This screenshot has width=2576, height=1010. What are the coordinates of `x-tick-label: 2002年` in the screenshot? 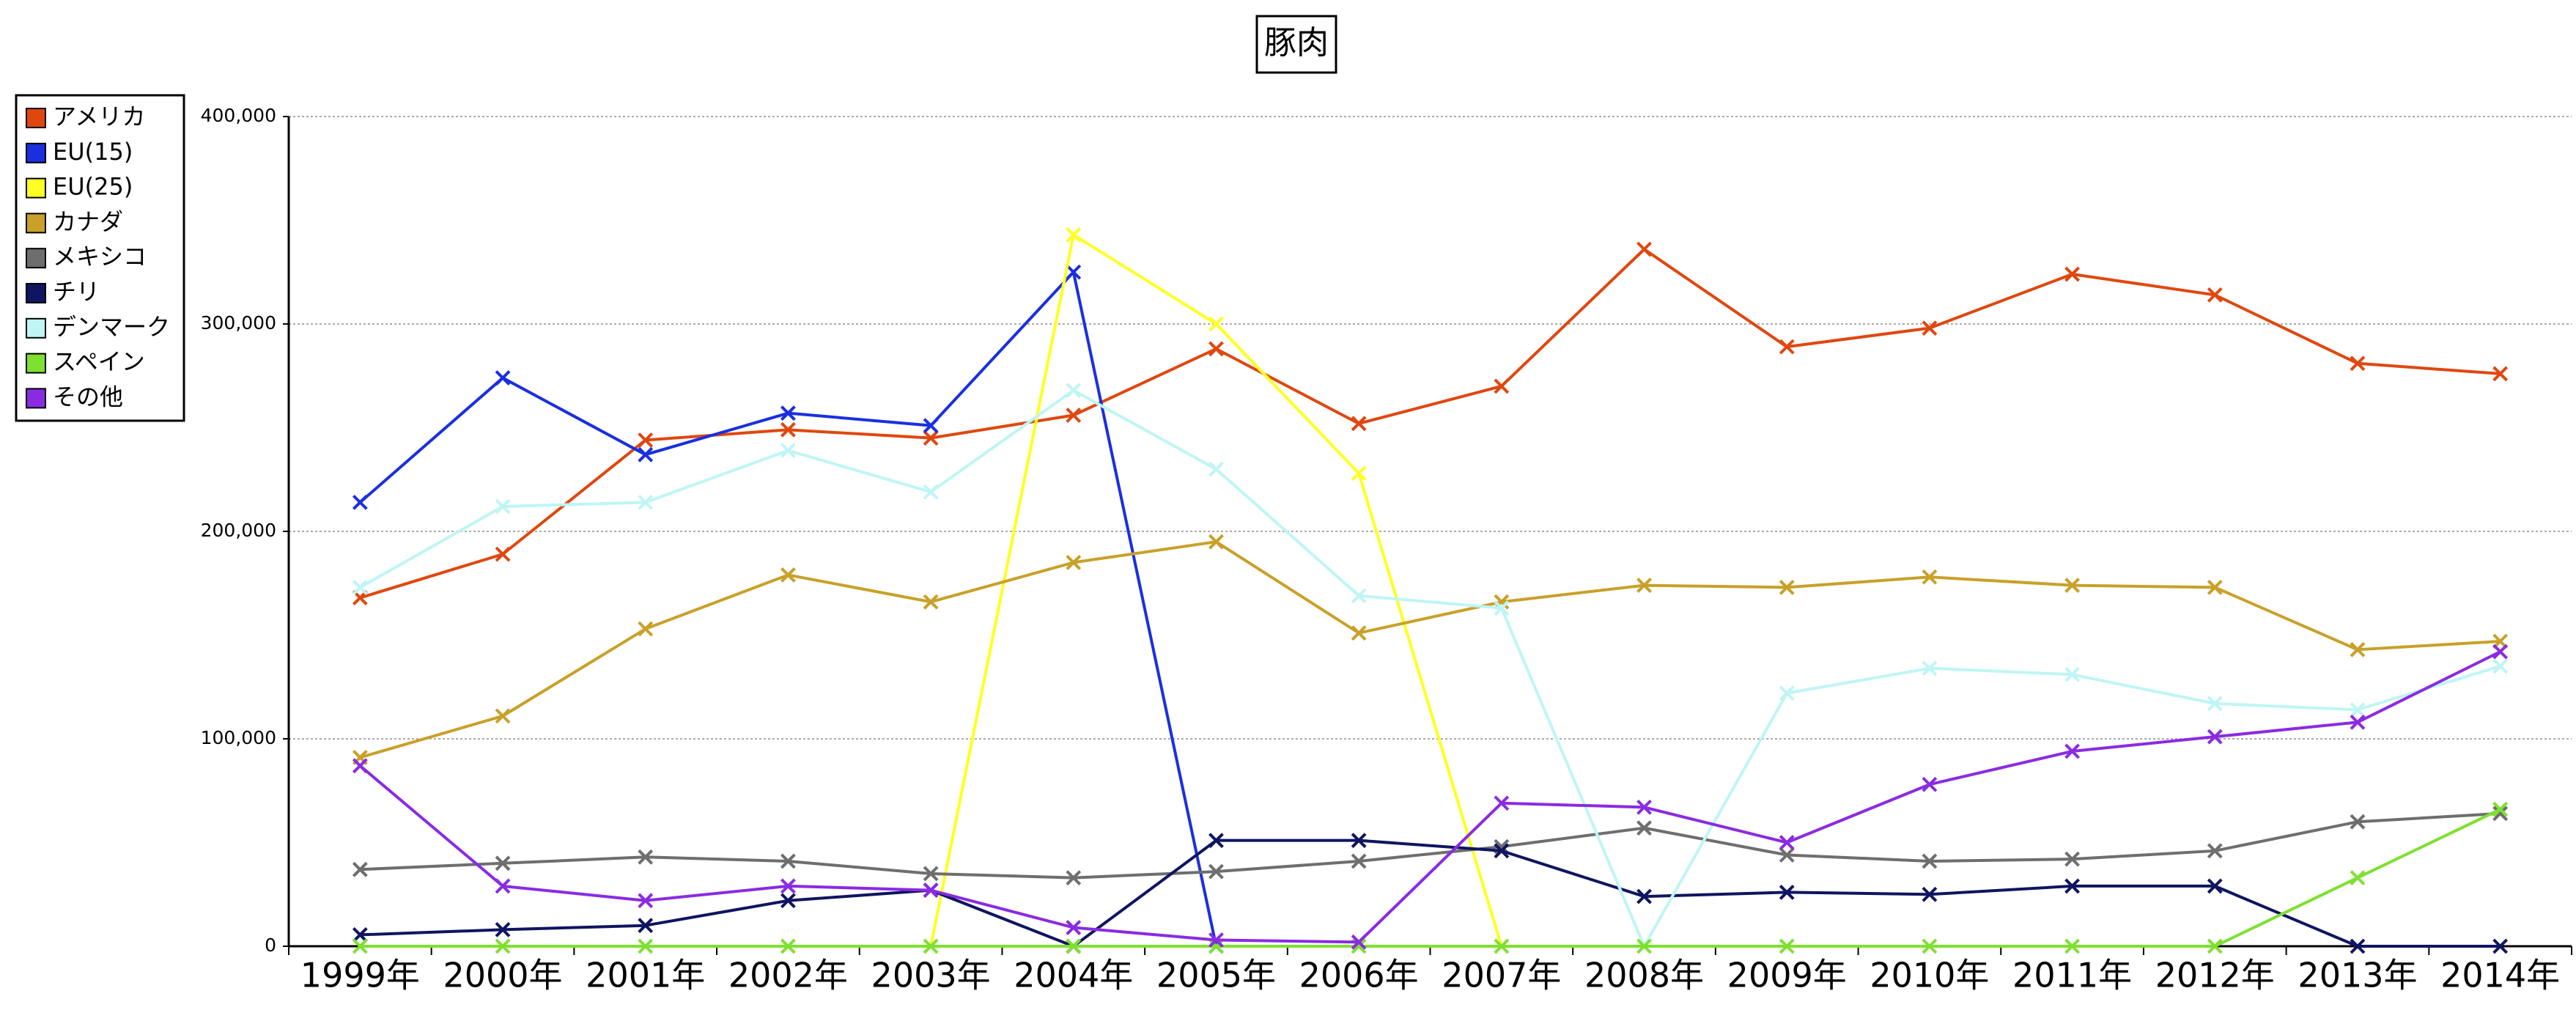 It's located at (788, 975).